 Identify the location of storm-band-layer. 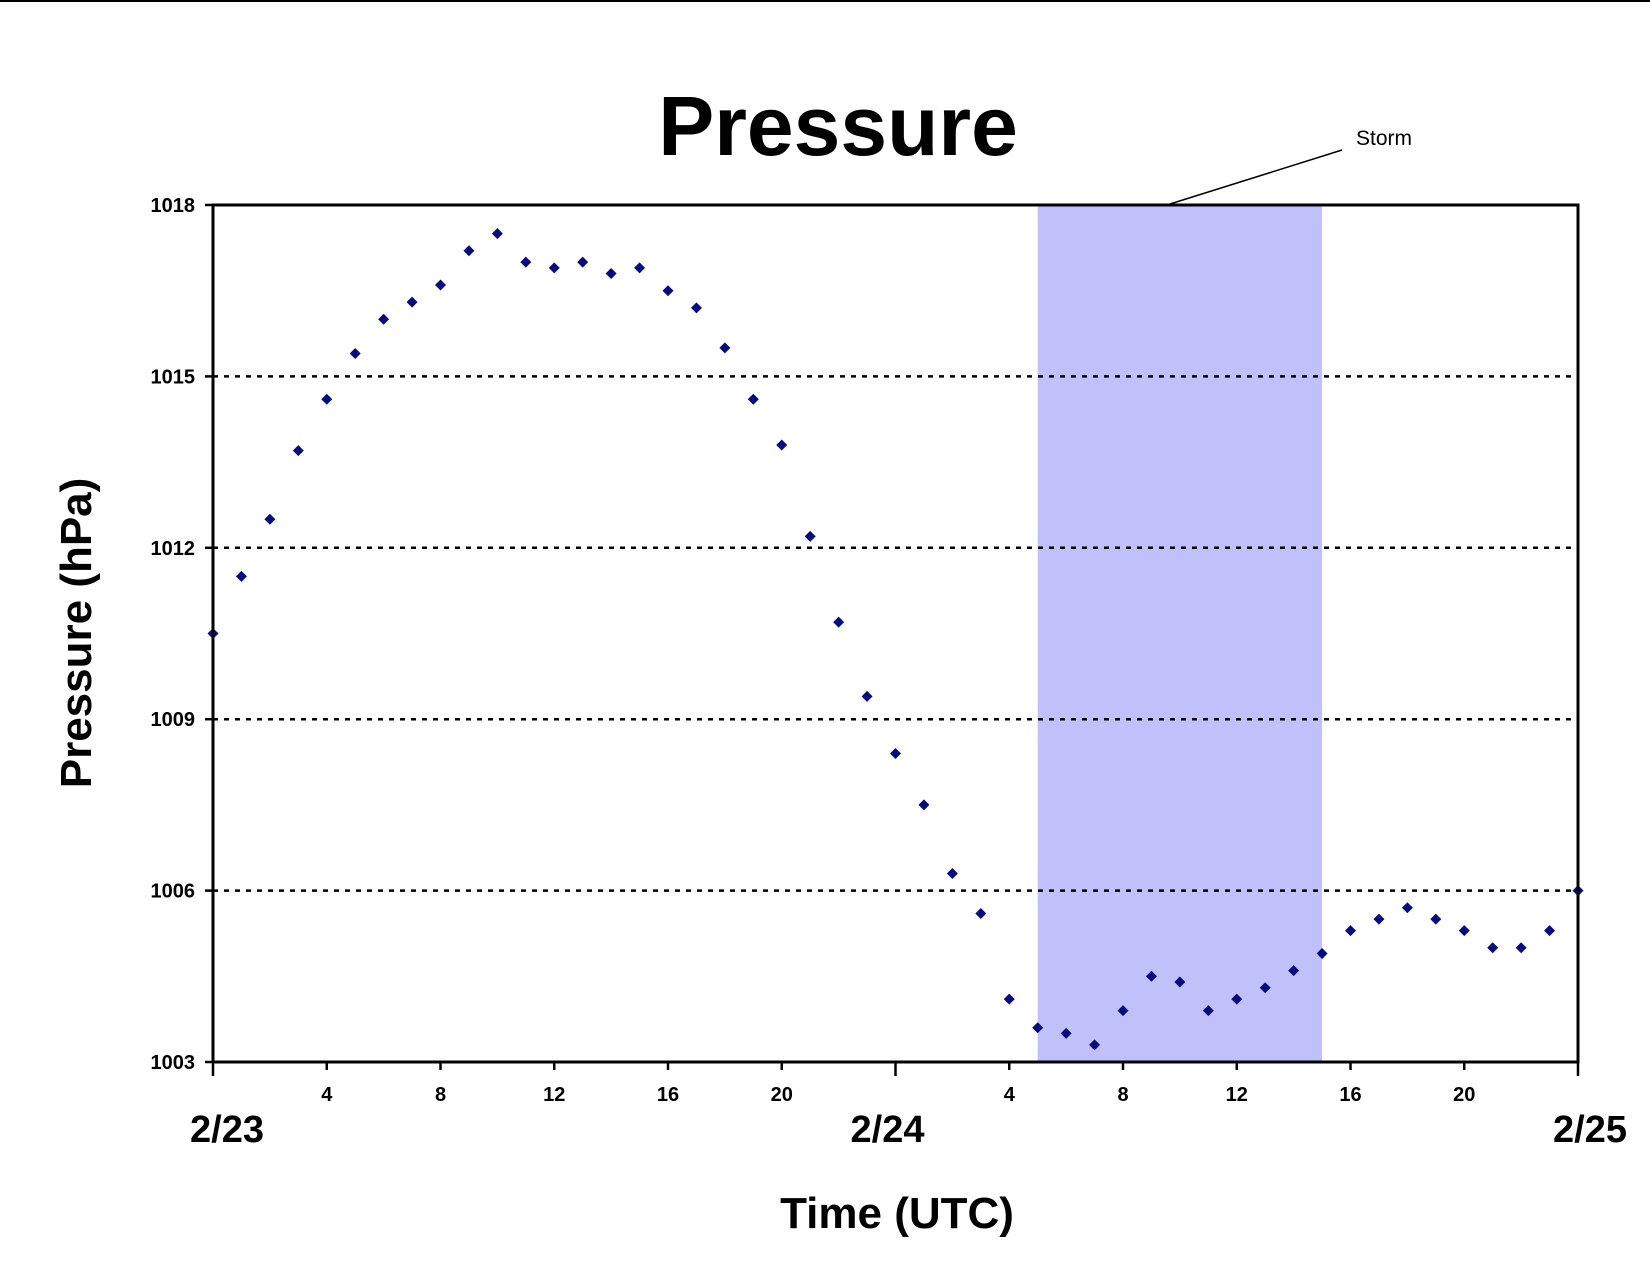
(1180, 633).